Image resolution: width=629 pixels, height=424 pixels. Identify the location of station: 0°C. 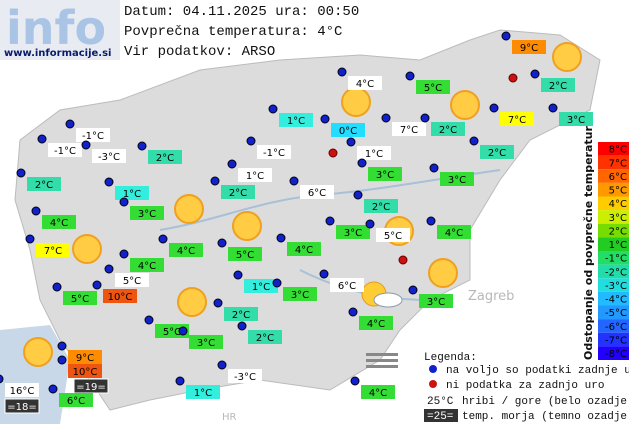
(348, 130).